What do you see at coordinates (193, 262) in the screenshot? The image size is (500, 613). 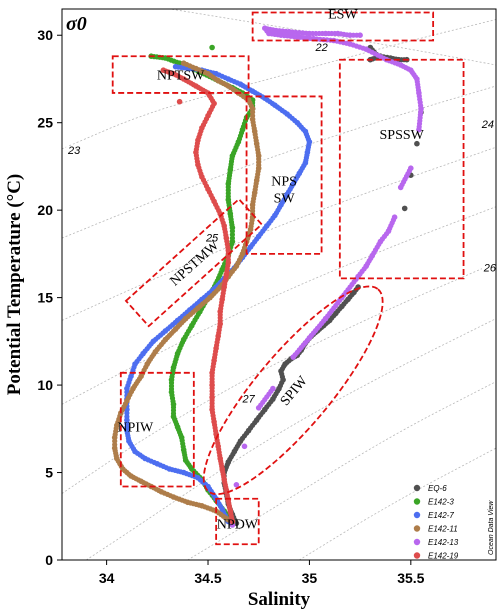 I see `water-mass-npstmw-box` at bounding box center [193, 262].